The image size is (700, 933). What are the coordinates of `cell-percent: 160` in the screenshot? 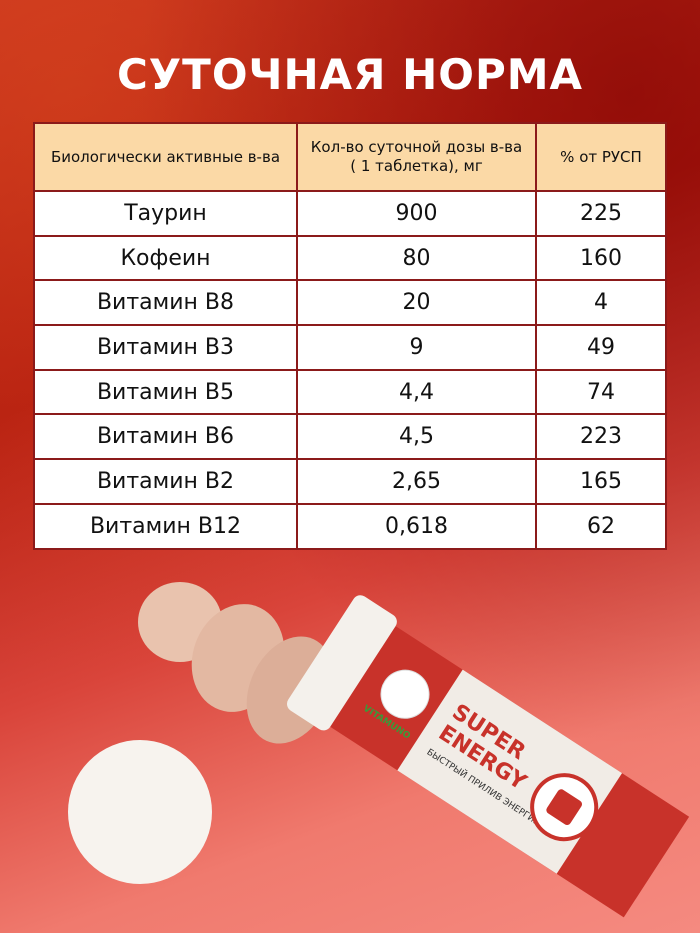 It's located at (601, 258).